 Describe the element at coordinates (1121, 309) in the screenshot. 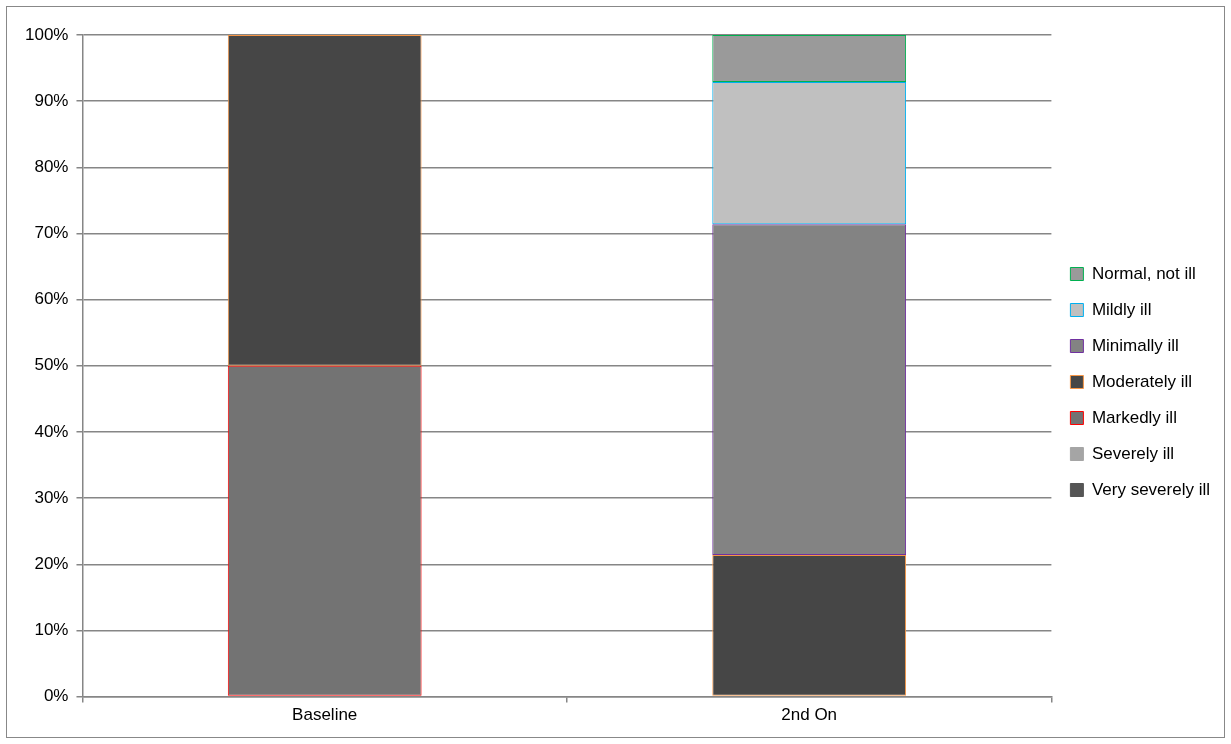

I see `legend-label: Mildly ill` at that location.